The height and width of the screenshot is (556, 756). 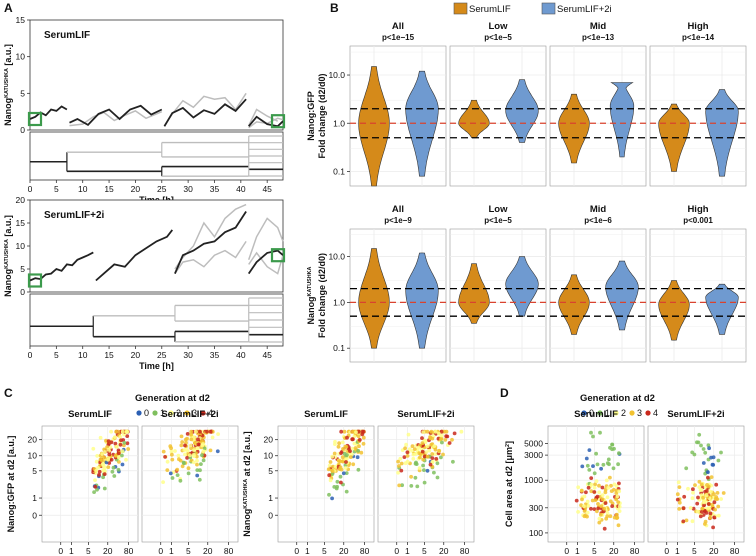 I want to click on x-tick-label: 80, so click(x=635, y=551).